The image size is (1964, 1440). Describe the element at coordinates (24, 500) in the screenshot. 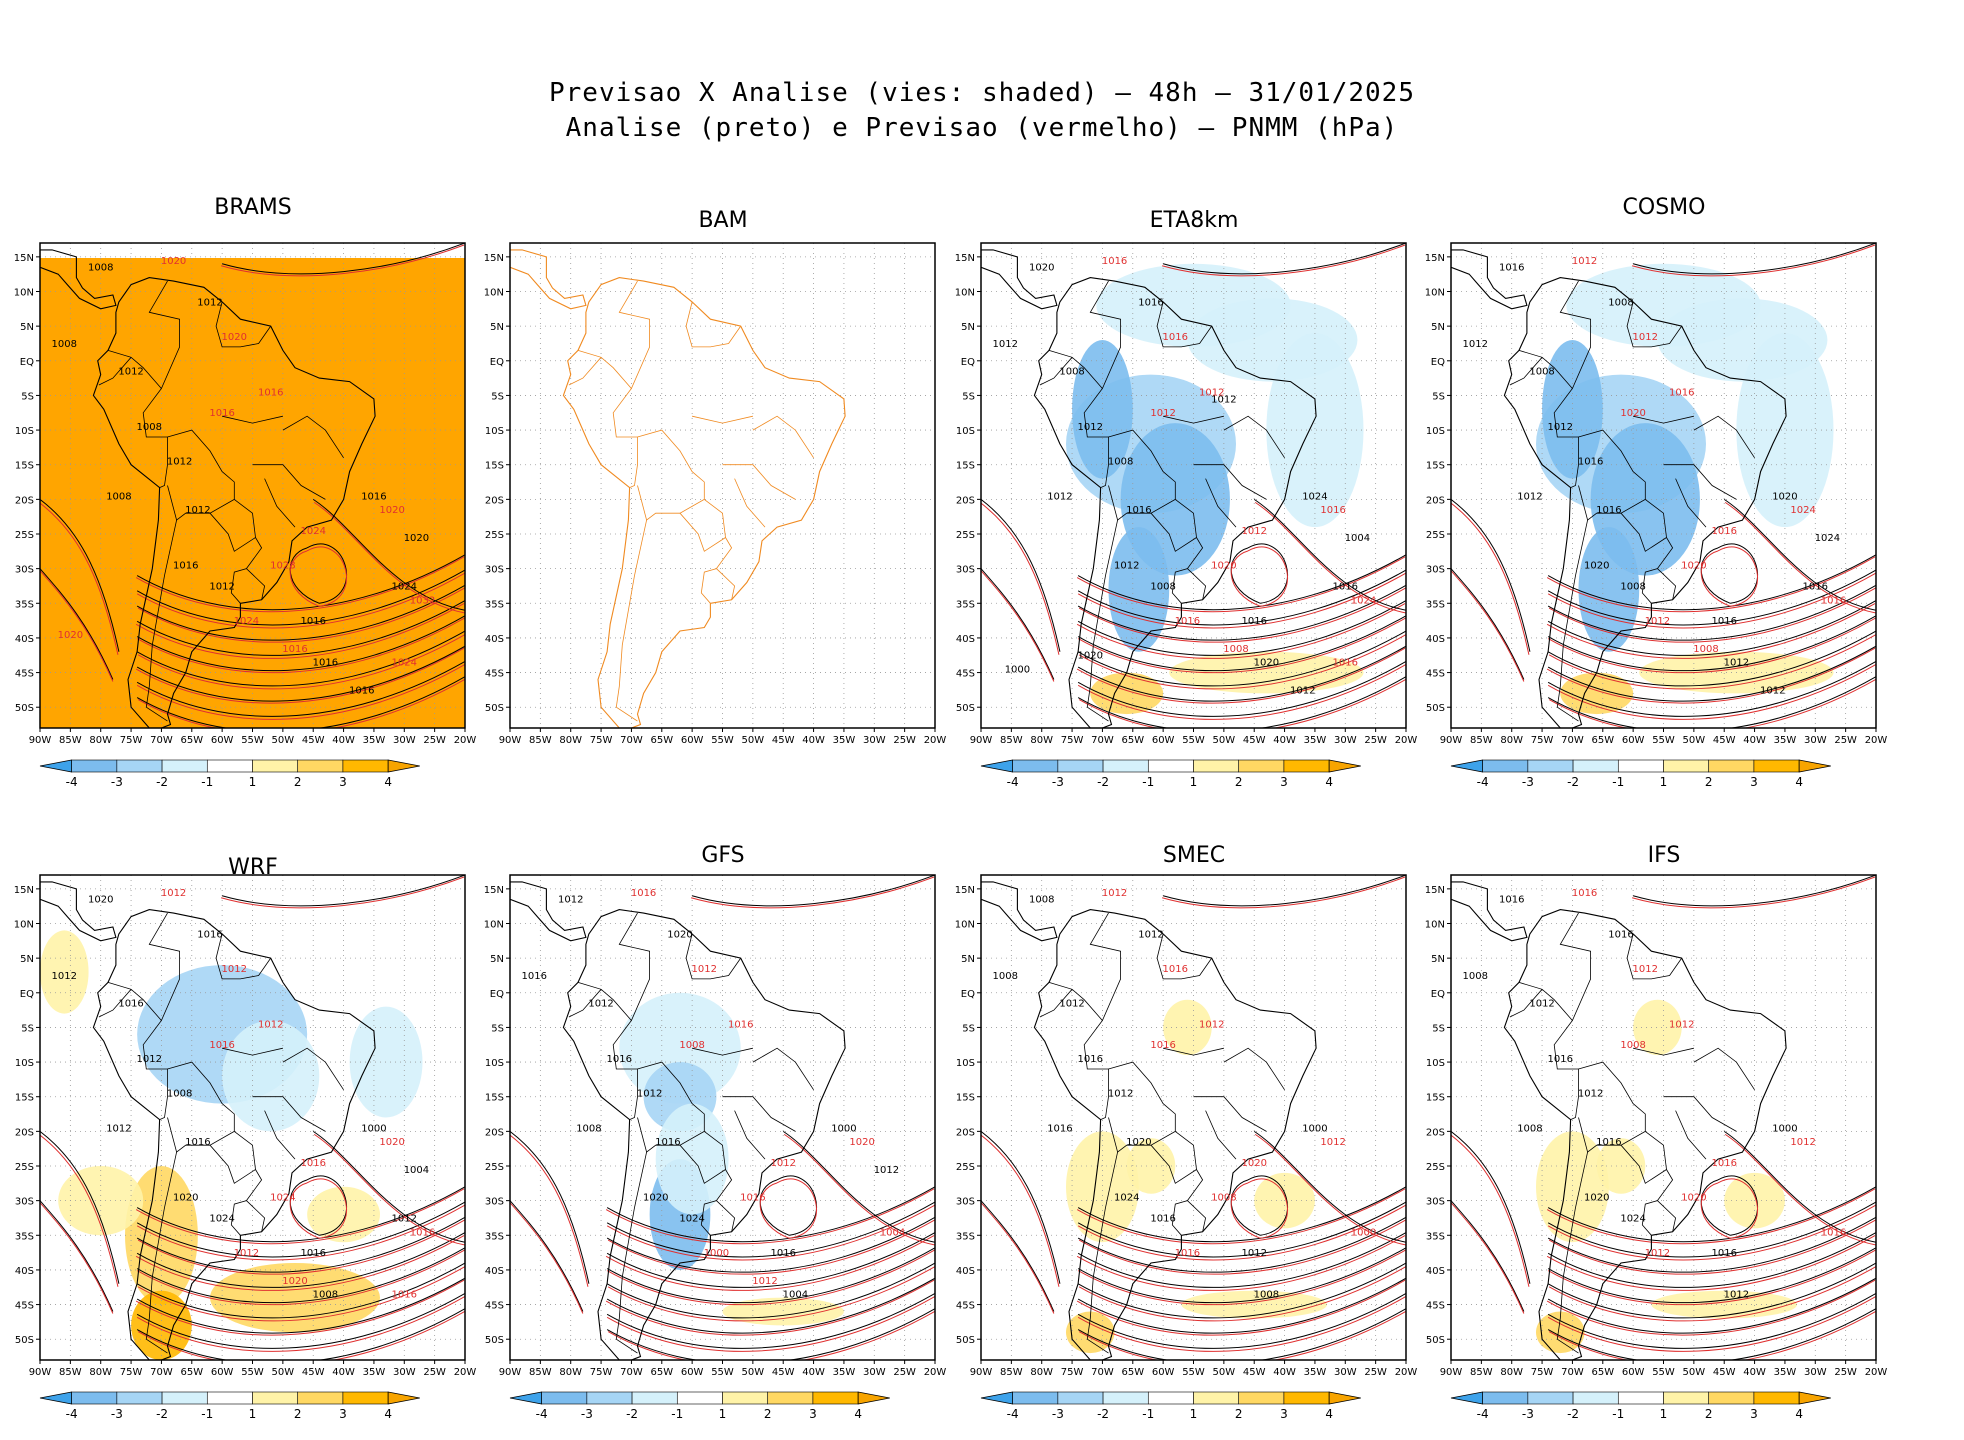

I see `lat-tick-label: 20S` at that location.